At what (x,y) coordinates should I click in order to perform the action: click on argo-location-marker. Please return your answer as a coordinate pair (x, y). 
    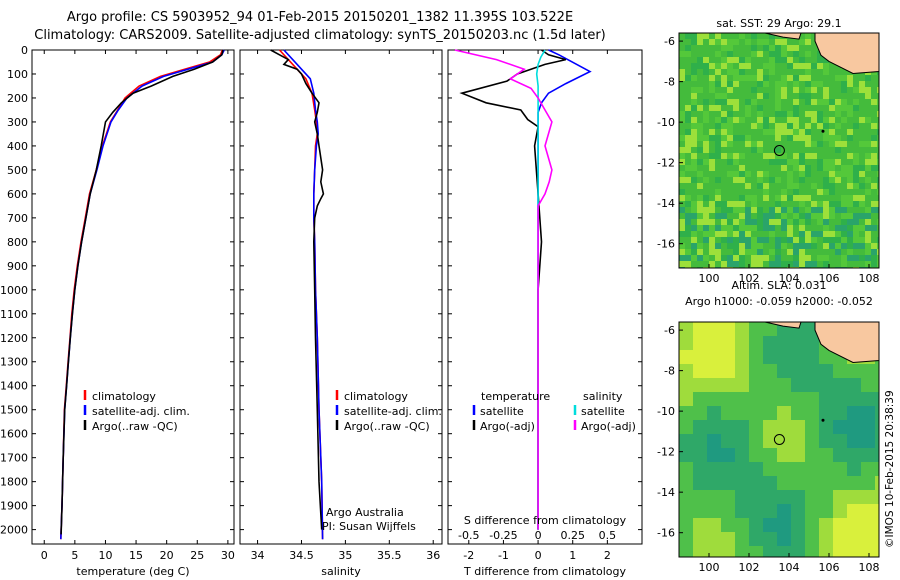
    Looking at the image, I should click on (779, 150).